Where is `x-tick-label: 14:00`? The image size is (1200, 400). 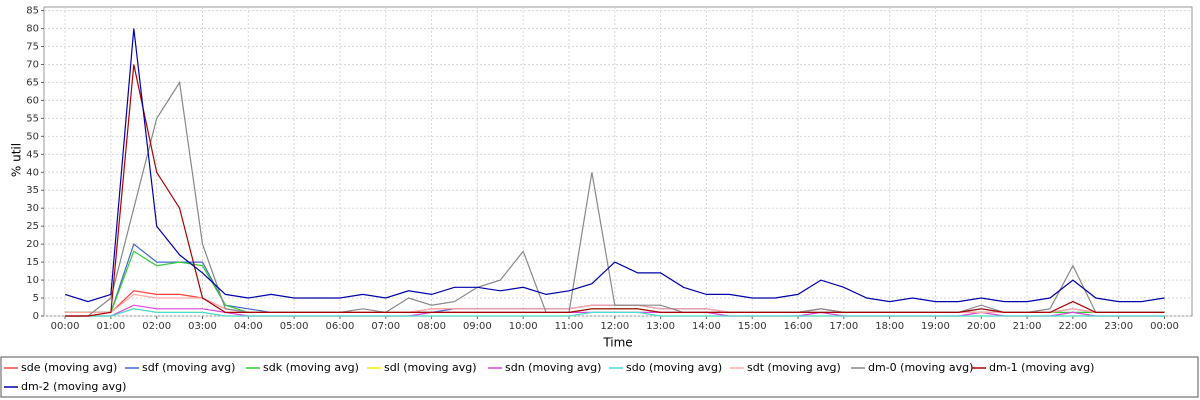 x-tick-label: 14:00 is located at coordinates (706, 326).